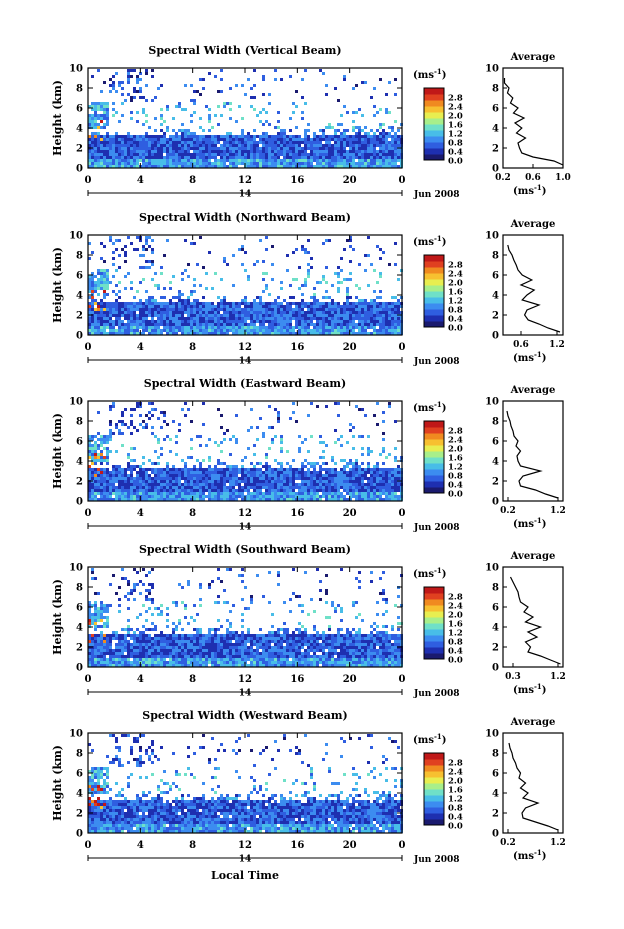 The width and height of the screenshot is (624, 929). What do you see at coordinates (429, 74) in the screenshot?
I see `colorbar-unit: (ms-1)` at bounding box center [429, 74].